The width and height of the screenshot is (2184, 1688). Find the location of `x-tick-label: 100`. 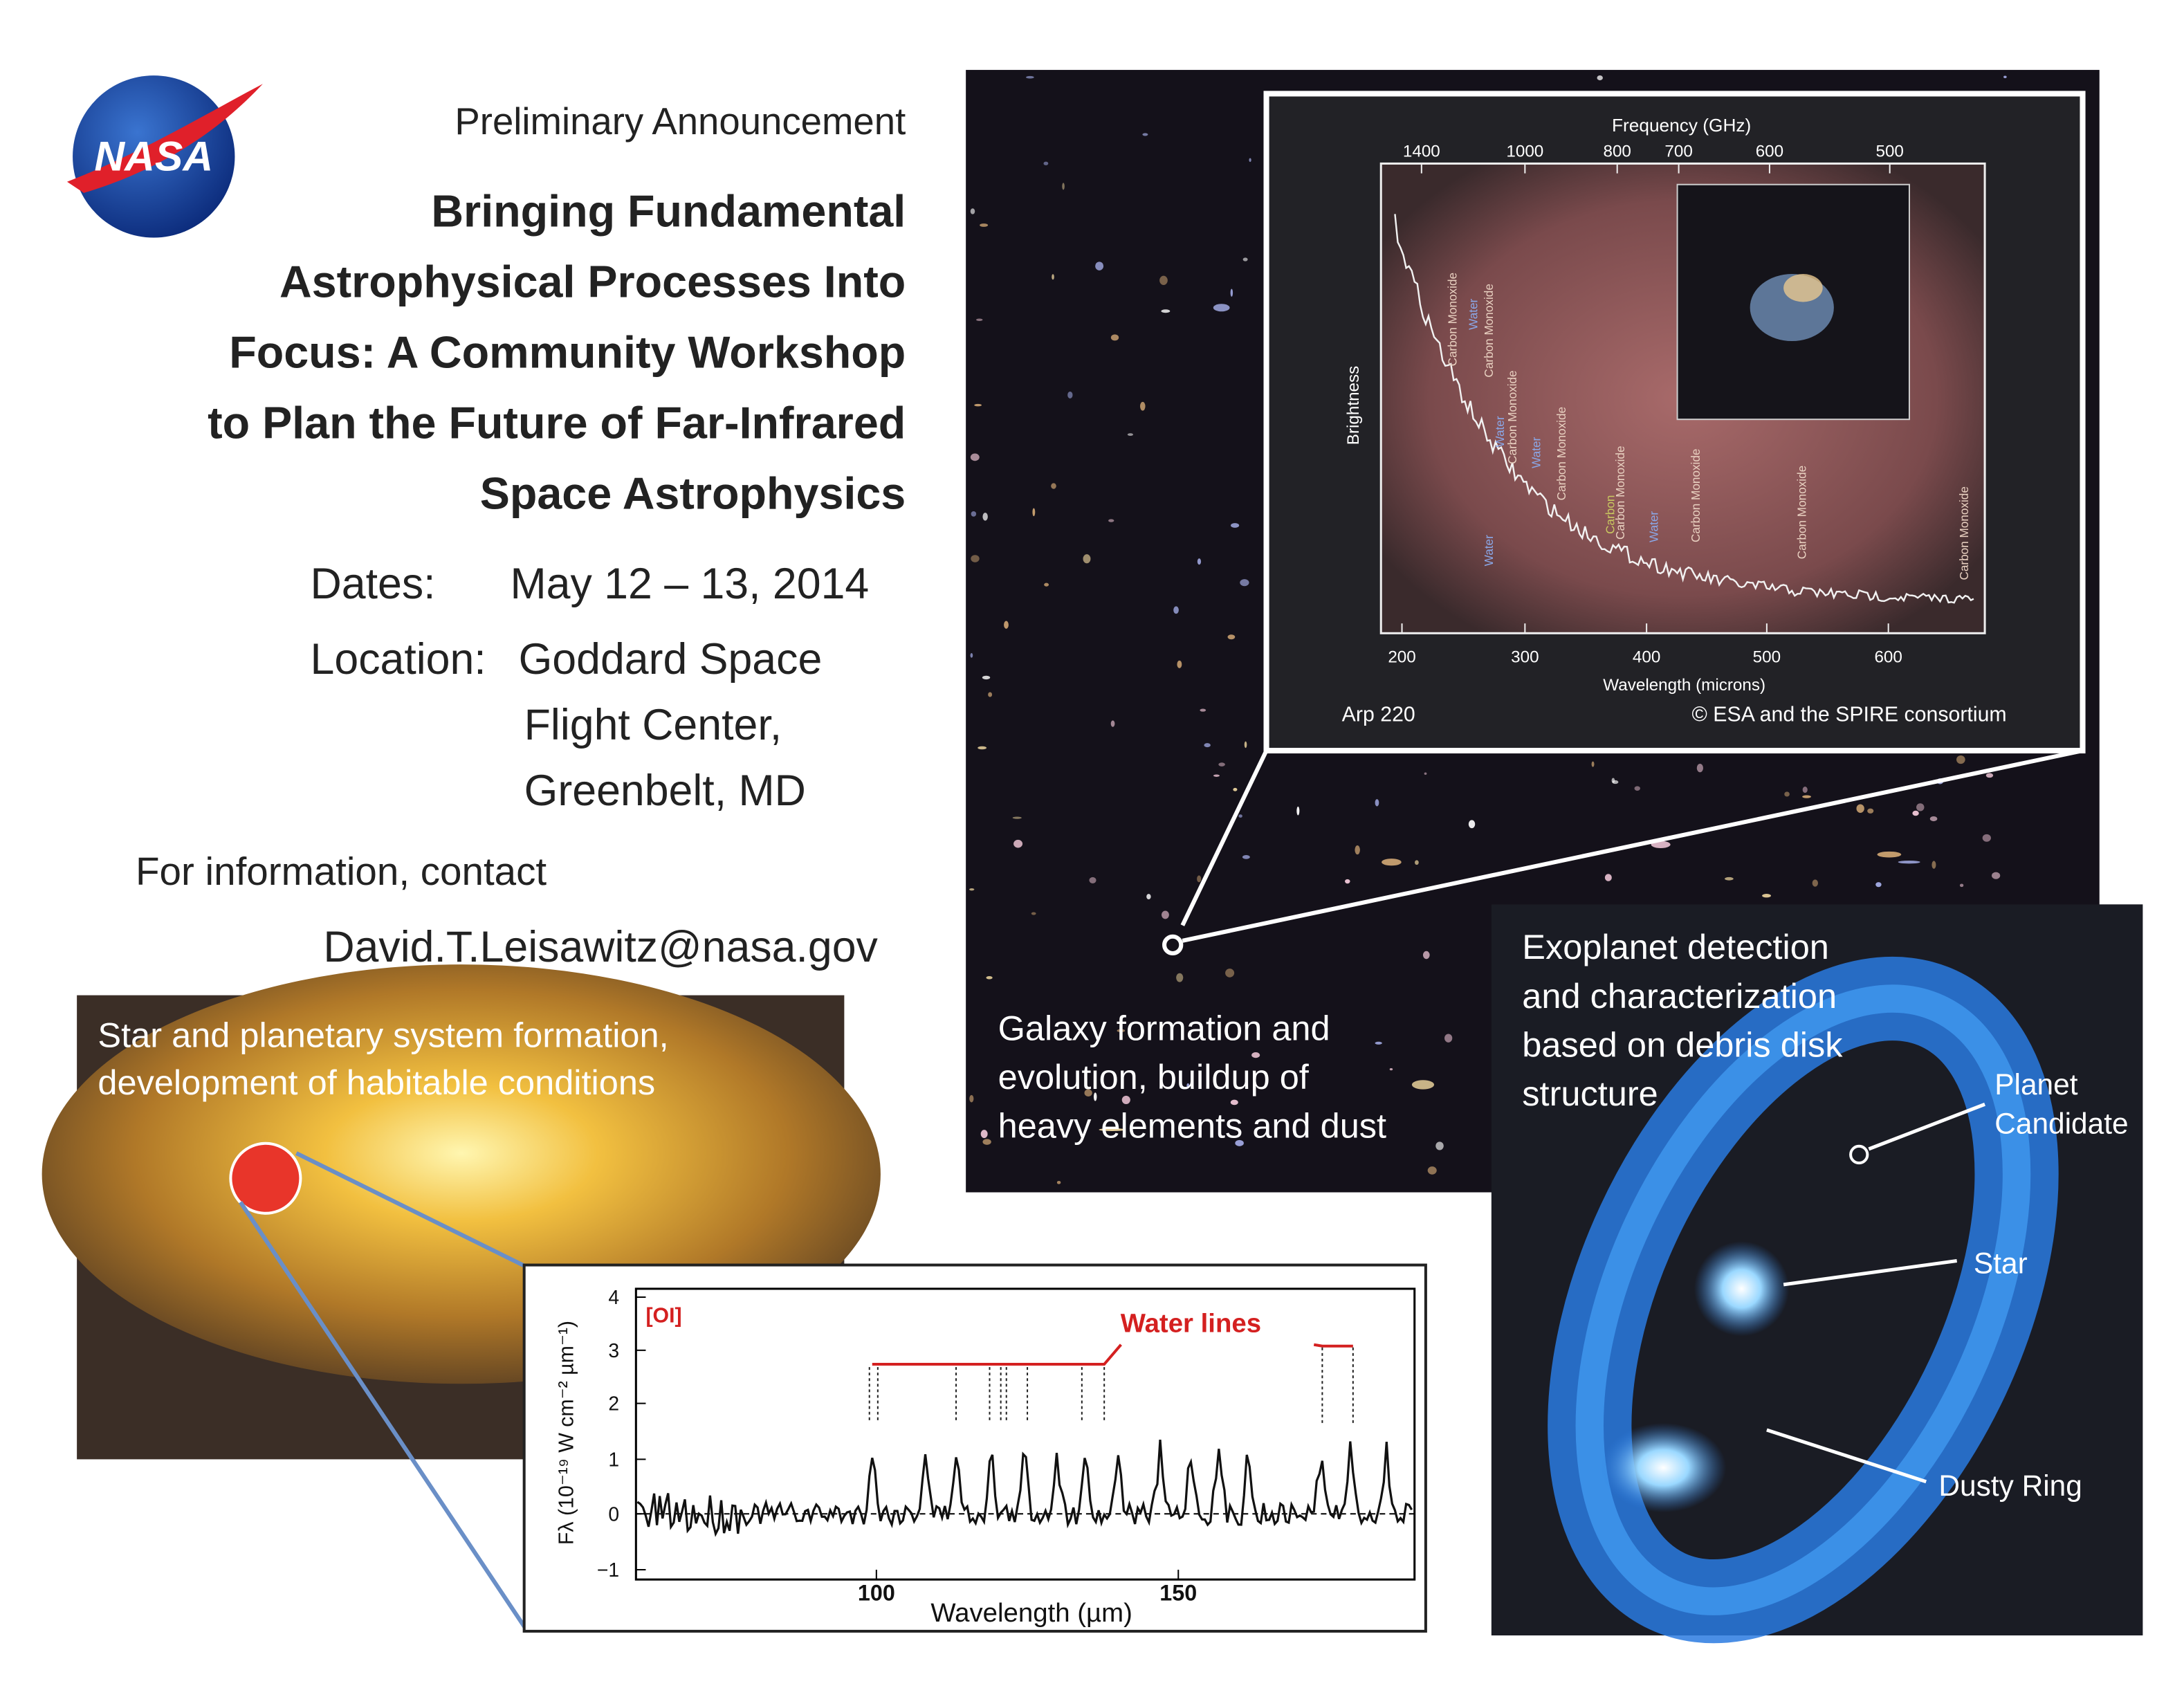

x-tick-label: 100 is located at coordinates (876, 1592).